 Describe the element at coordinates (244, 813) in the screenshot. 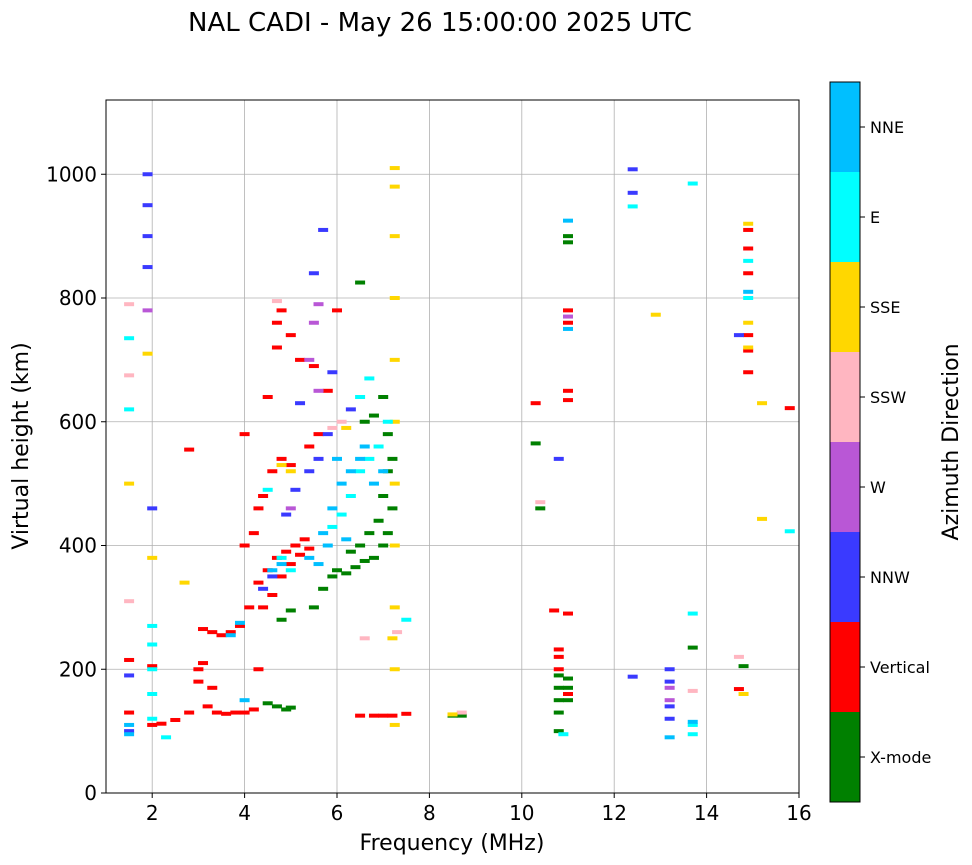

I see `x-tick-label: 4` at that location.